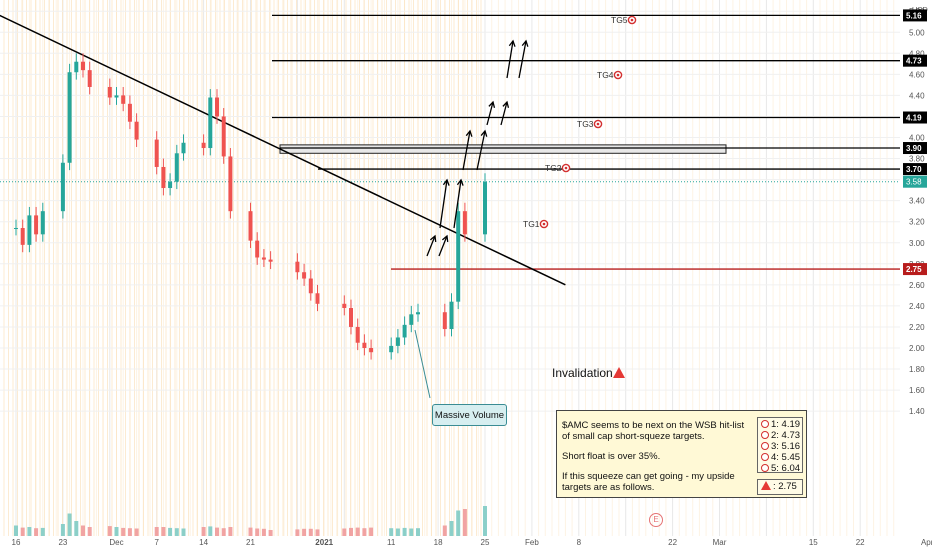 The image size is (932, 550). Describe the element at coordinates (619, 20) in the screenshot. I see `target-tag-label: TG5` at that location.